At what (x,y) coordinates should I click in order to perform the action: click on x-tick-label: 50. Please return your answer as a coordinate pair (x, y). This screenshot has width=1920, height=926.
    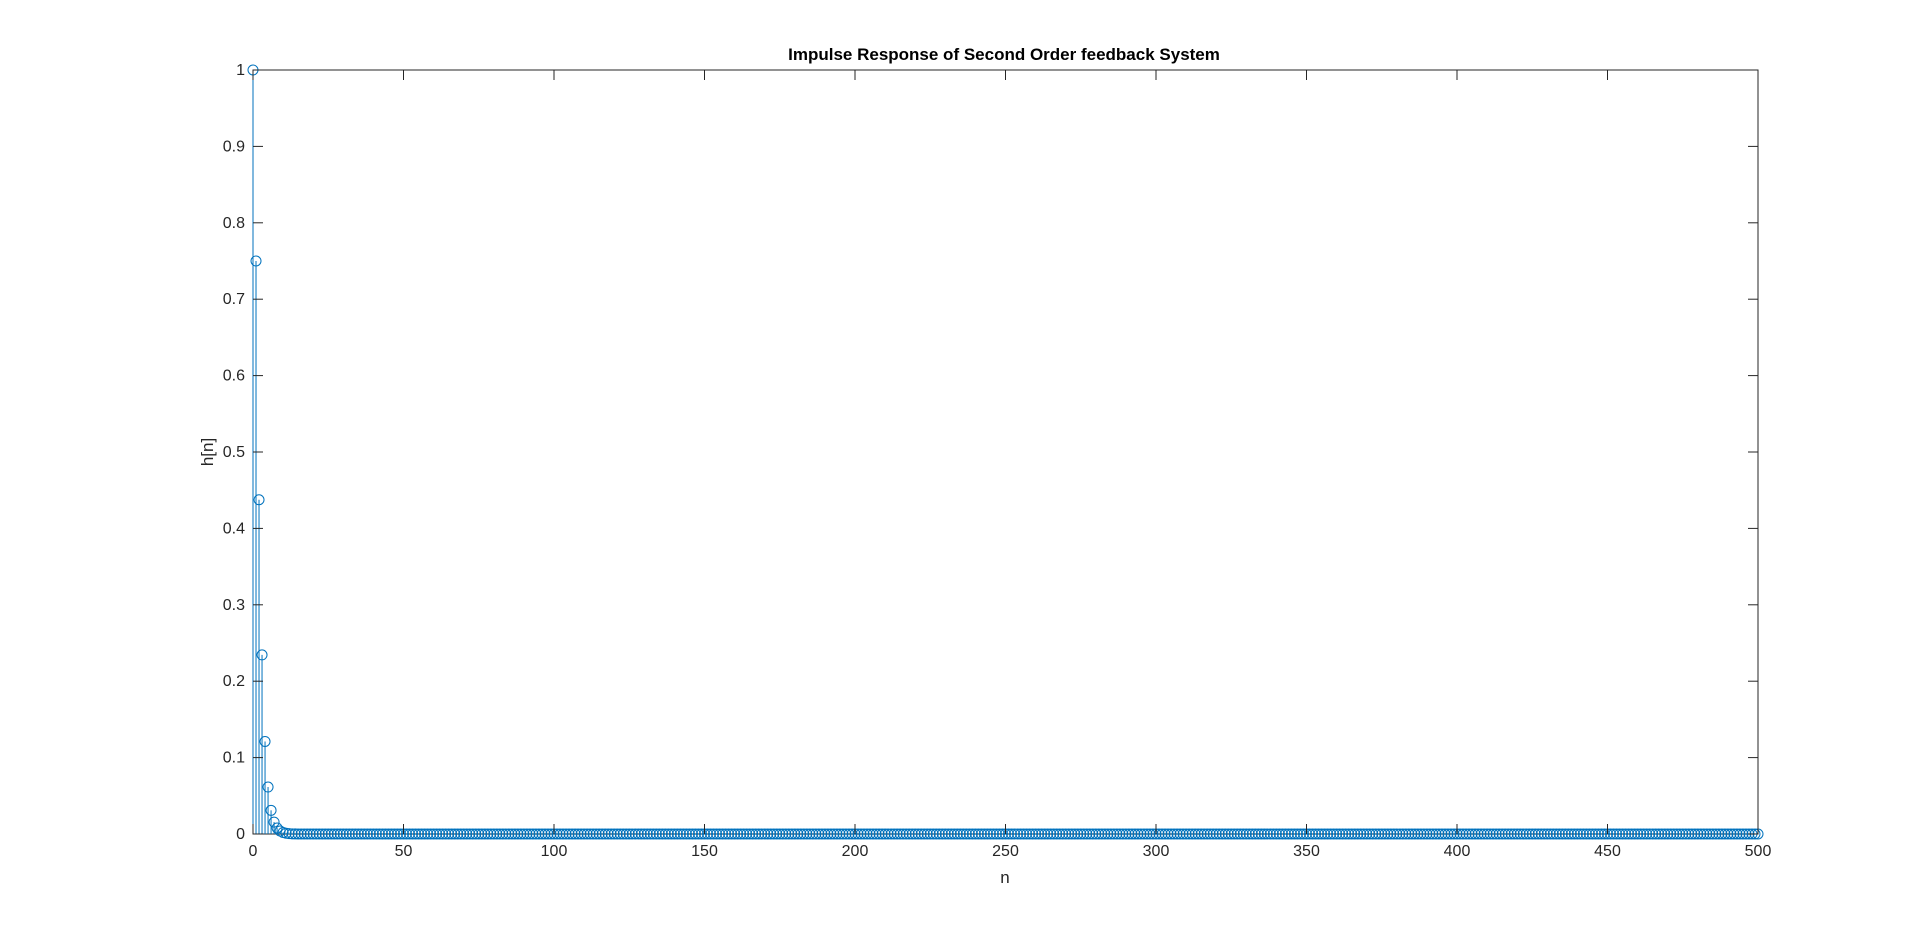
    Looking at the image, I should click on (404, 851).